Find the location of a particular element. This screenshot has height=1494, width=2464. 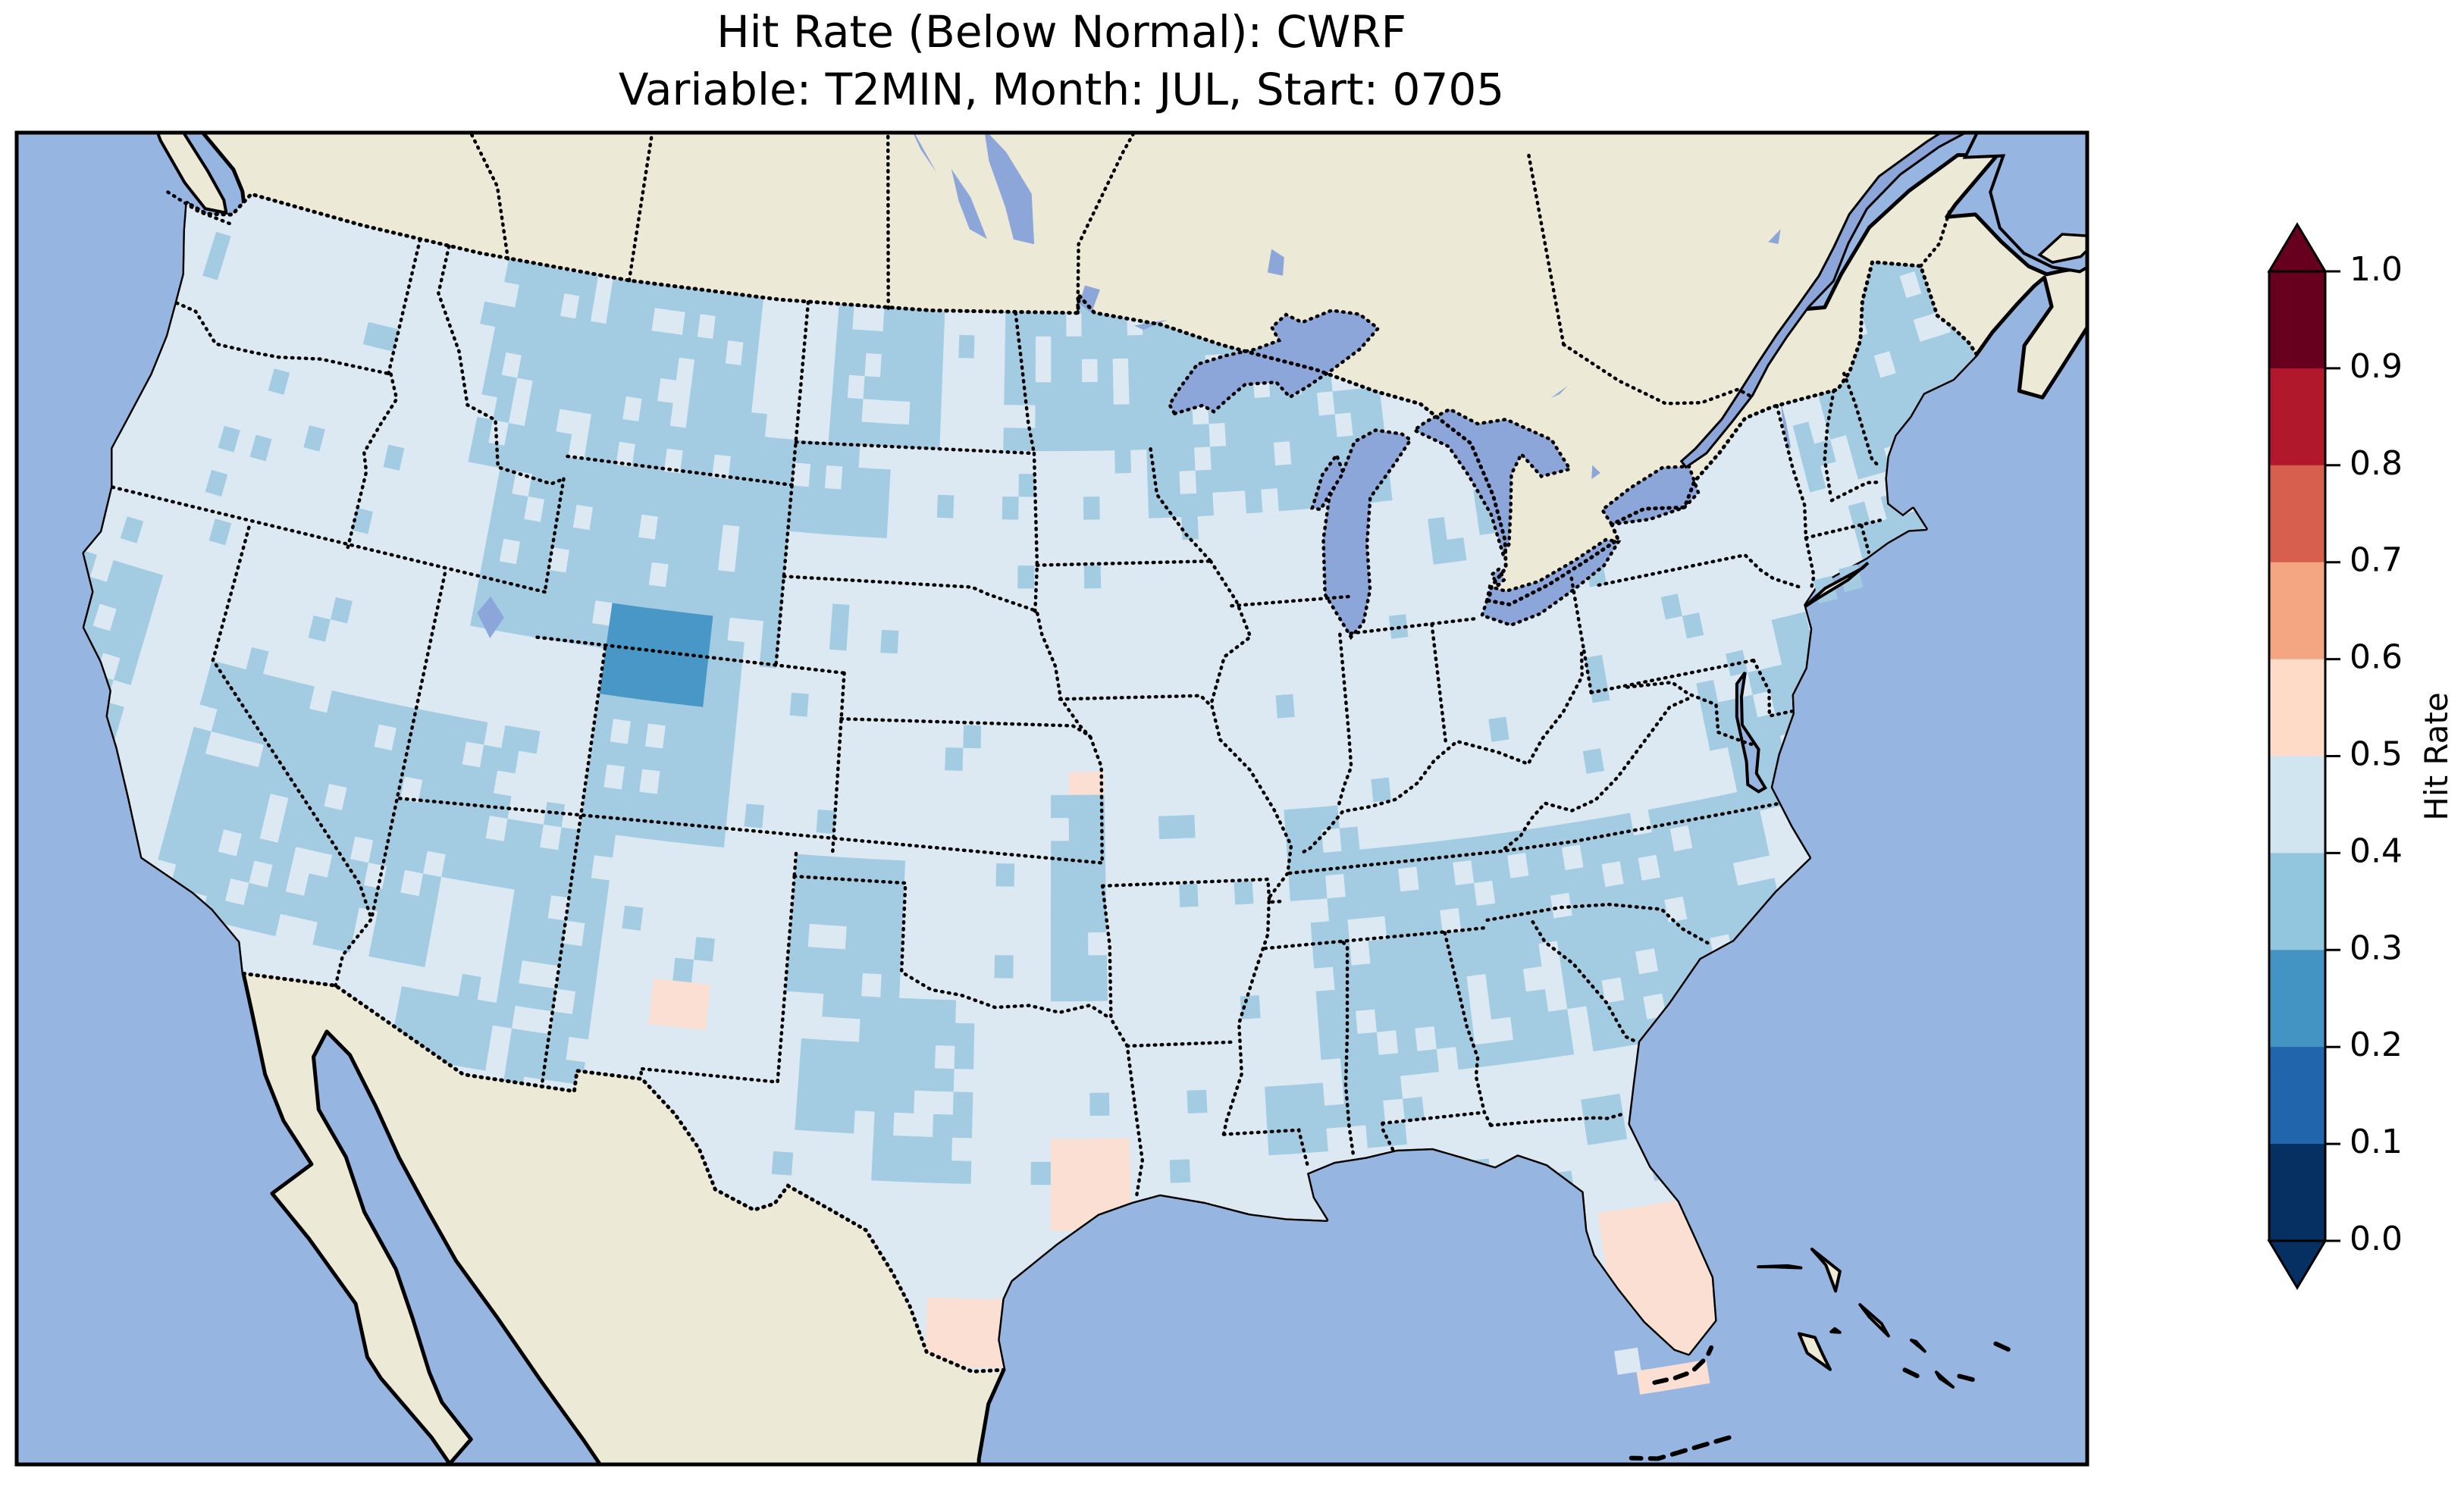

chart-subtitle: Variable: T2MIN, Month: JUL, Start: 0705 is located at coordinates (1061, 89).